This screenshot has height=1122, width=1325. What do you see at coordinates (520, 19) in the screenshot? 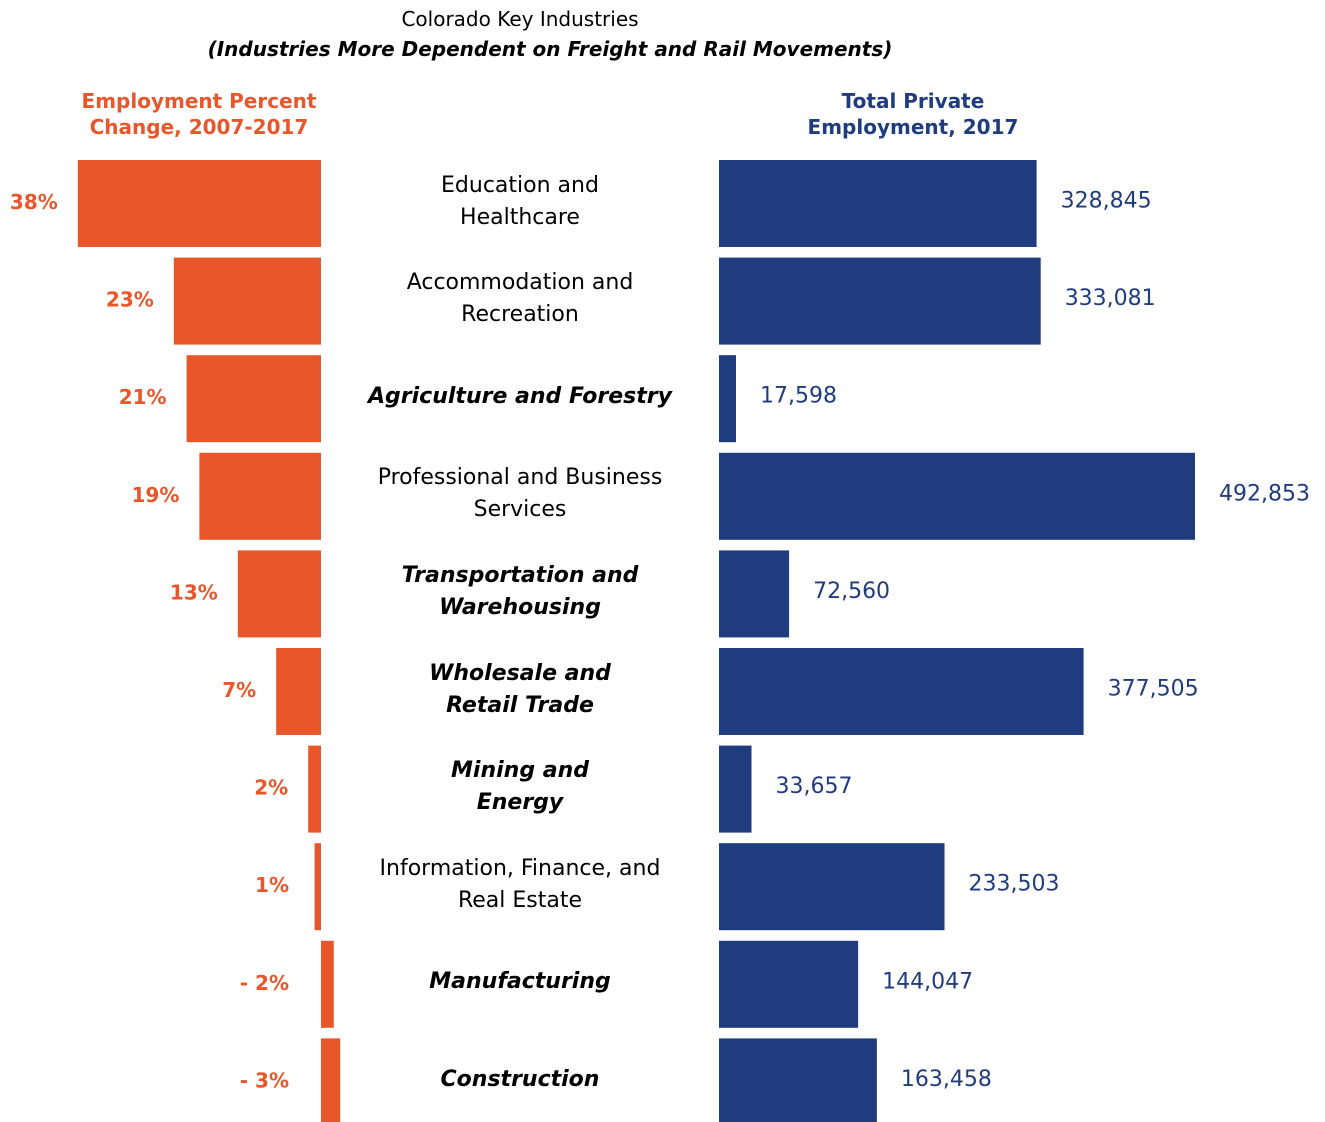
I see `chart-title: Colorado Key Industries` at bounding box center [520, 19].